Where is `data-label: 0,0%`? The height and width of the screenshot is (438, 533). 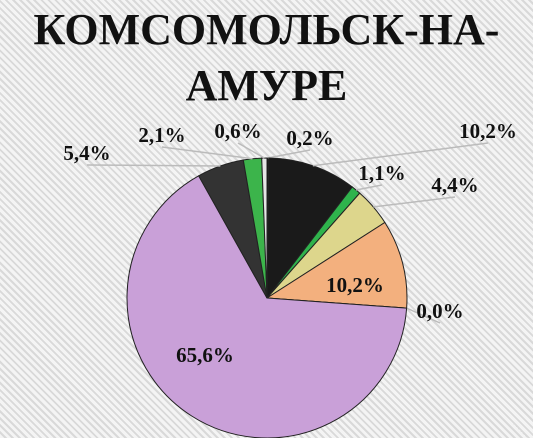
data-label: 0,0% is located at coordinates (439, 311).